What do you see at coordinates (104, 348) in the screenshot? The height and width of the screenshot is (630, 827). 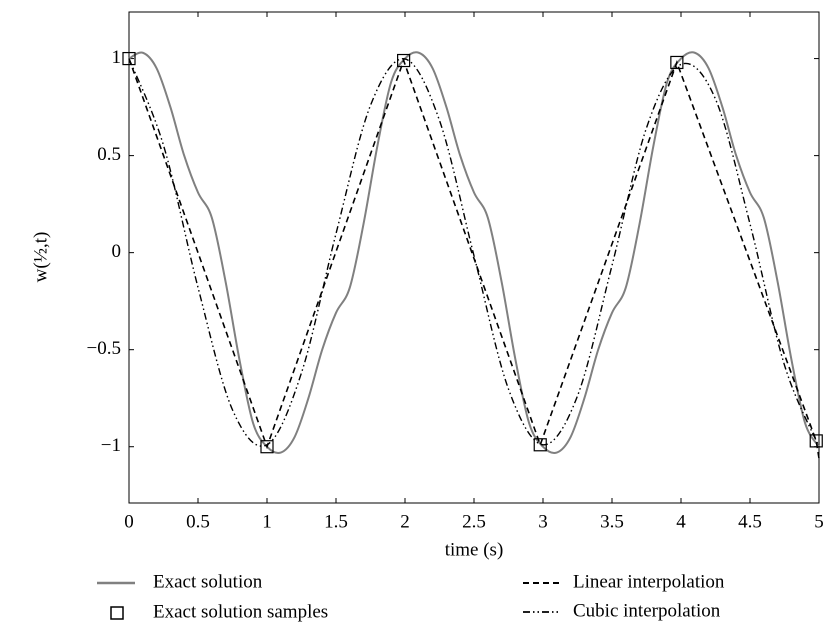 I see `y-tick-label: −0.5` at bounding box center [104, 348].